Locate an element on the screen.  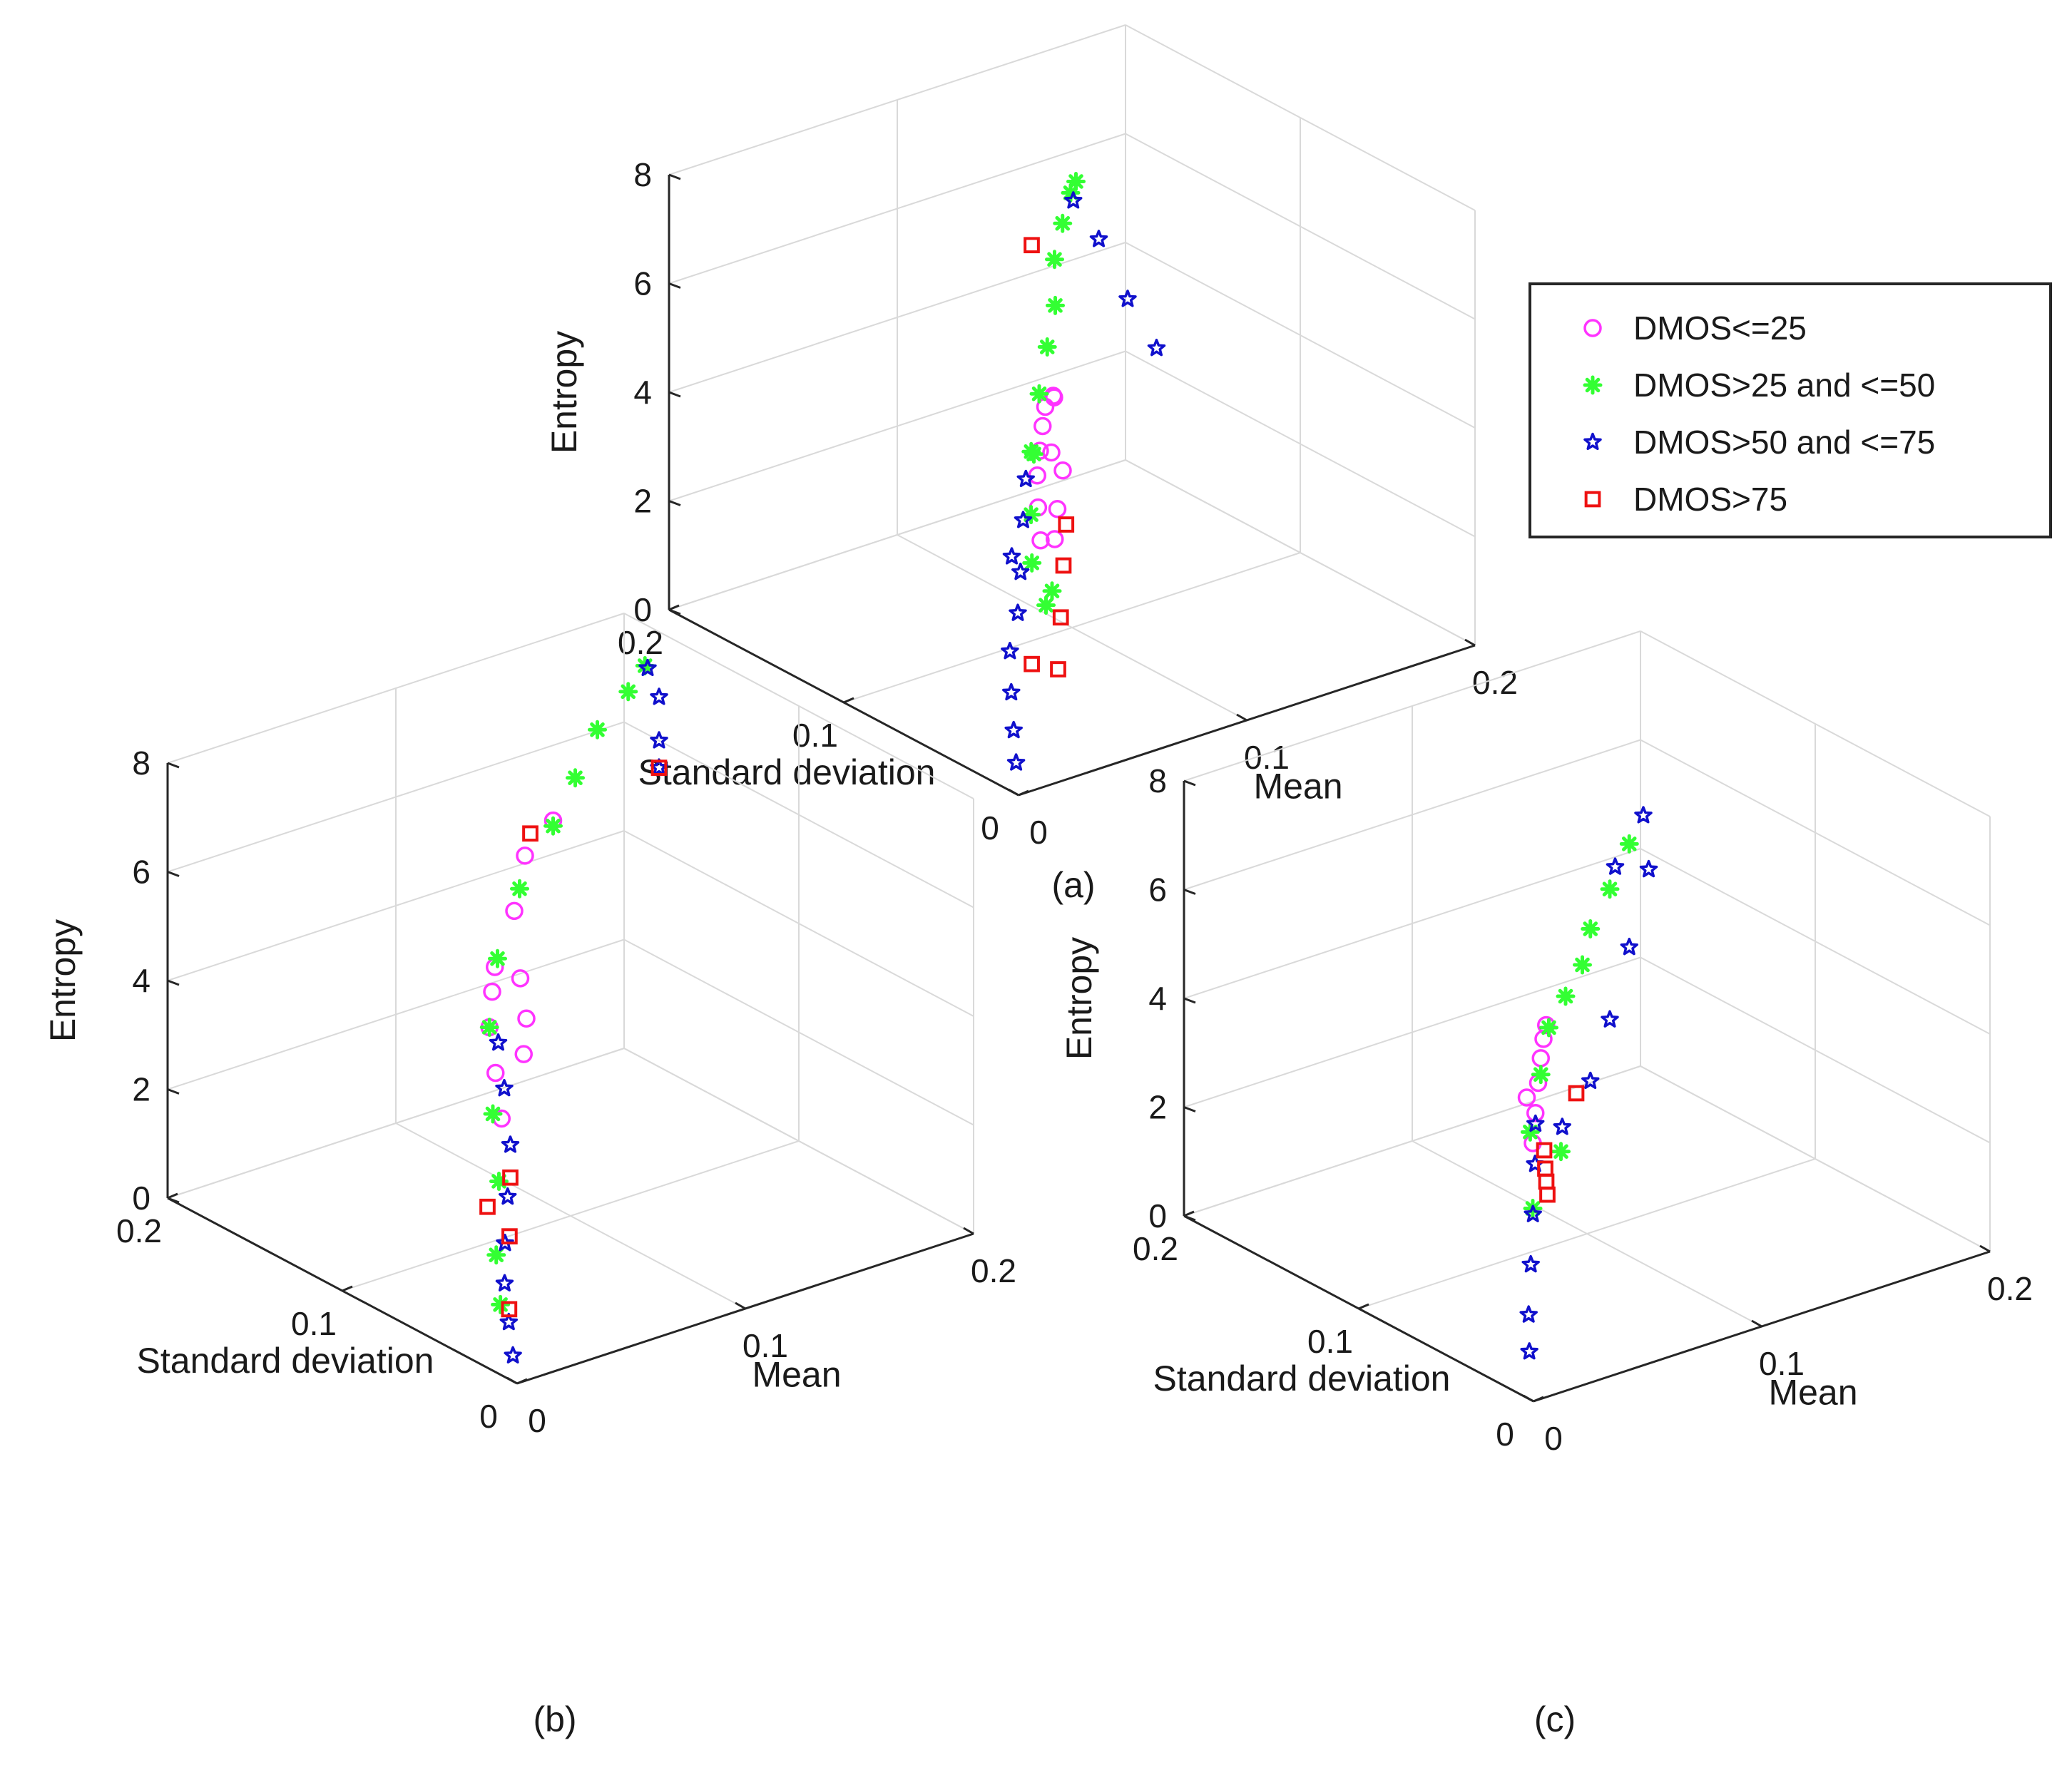
z-tick-label: 8 is located at coordinates (642, 174).